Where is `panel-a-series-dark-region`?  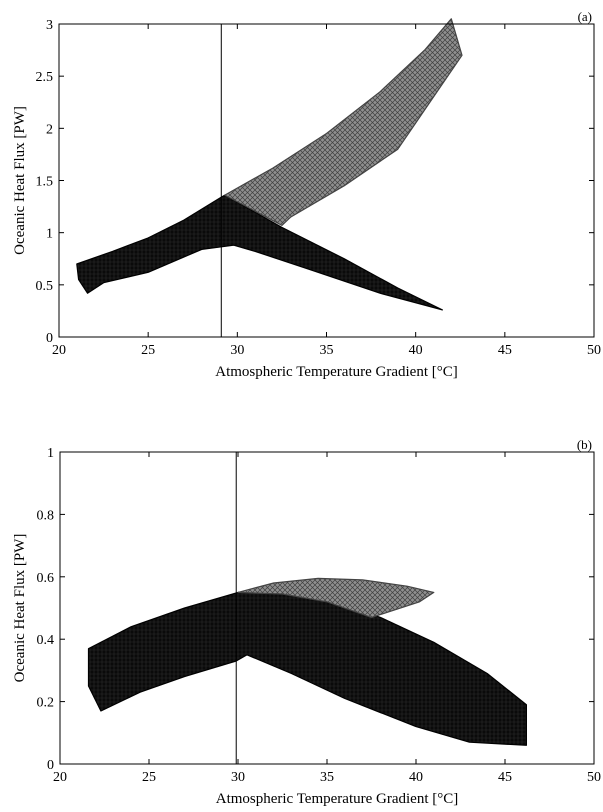 panel-a-series-dark-region is located at coordinates (259, 252).